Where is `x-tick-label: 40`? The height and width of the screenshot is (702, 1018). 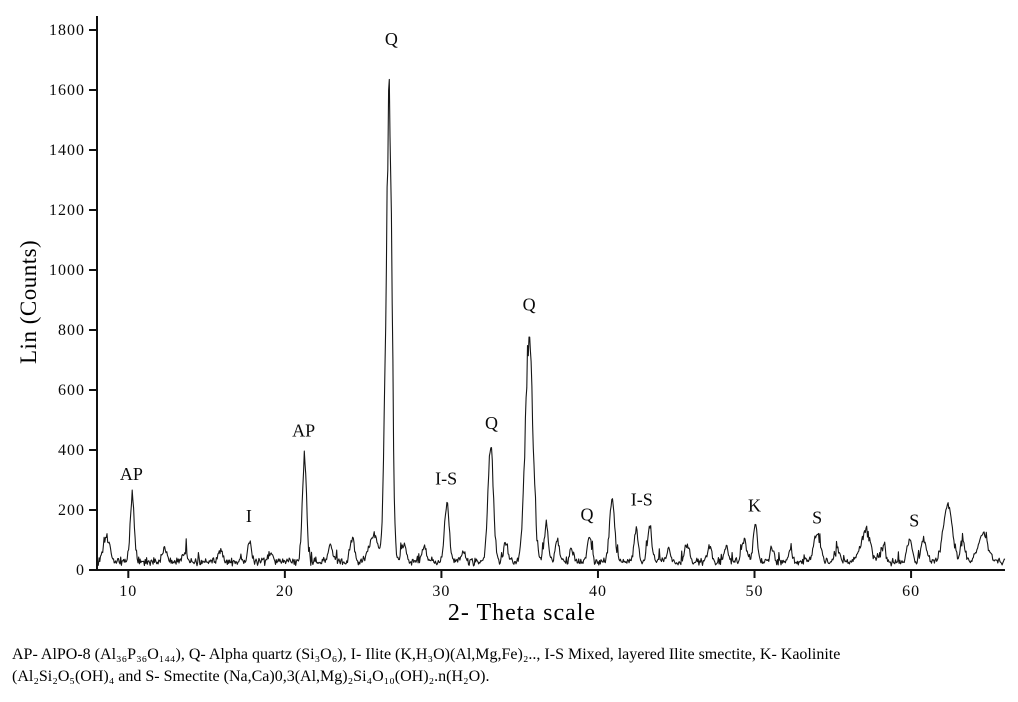 x-tick-label: 40 is located at coordinates (598, 591).